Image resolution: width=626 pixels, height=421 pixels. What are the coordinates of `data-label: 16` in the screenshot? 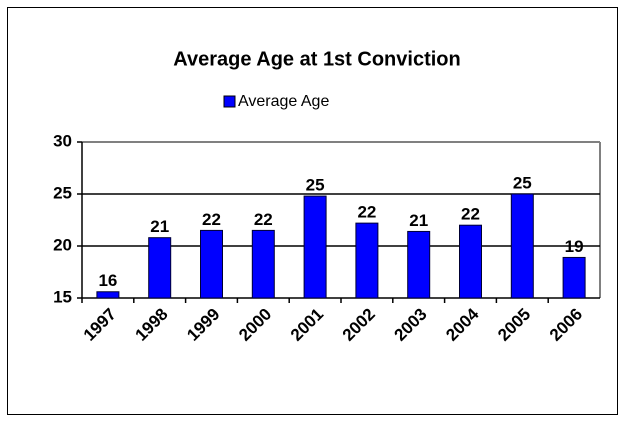 It's located at (107, 280).